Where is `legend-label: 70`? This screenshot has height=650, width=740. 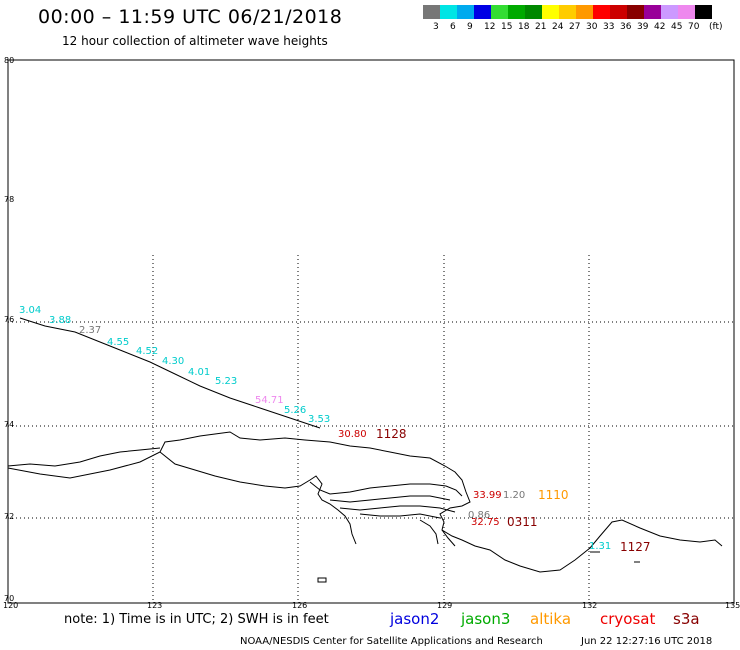
legend-label: 70 is located at coordinates (694, 27).